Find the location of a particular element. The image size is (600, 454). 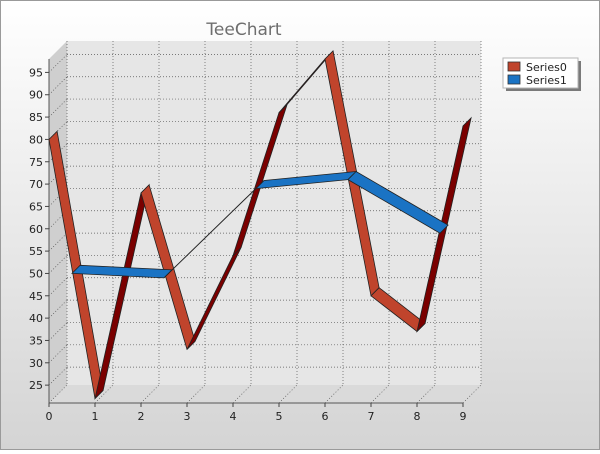

legend: Series0 Series1 is located at coordinates (542, 74).